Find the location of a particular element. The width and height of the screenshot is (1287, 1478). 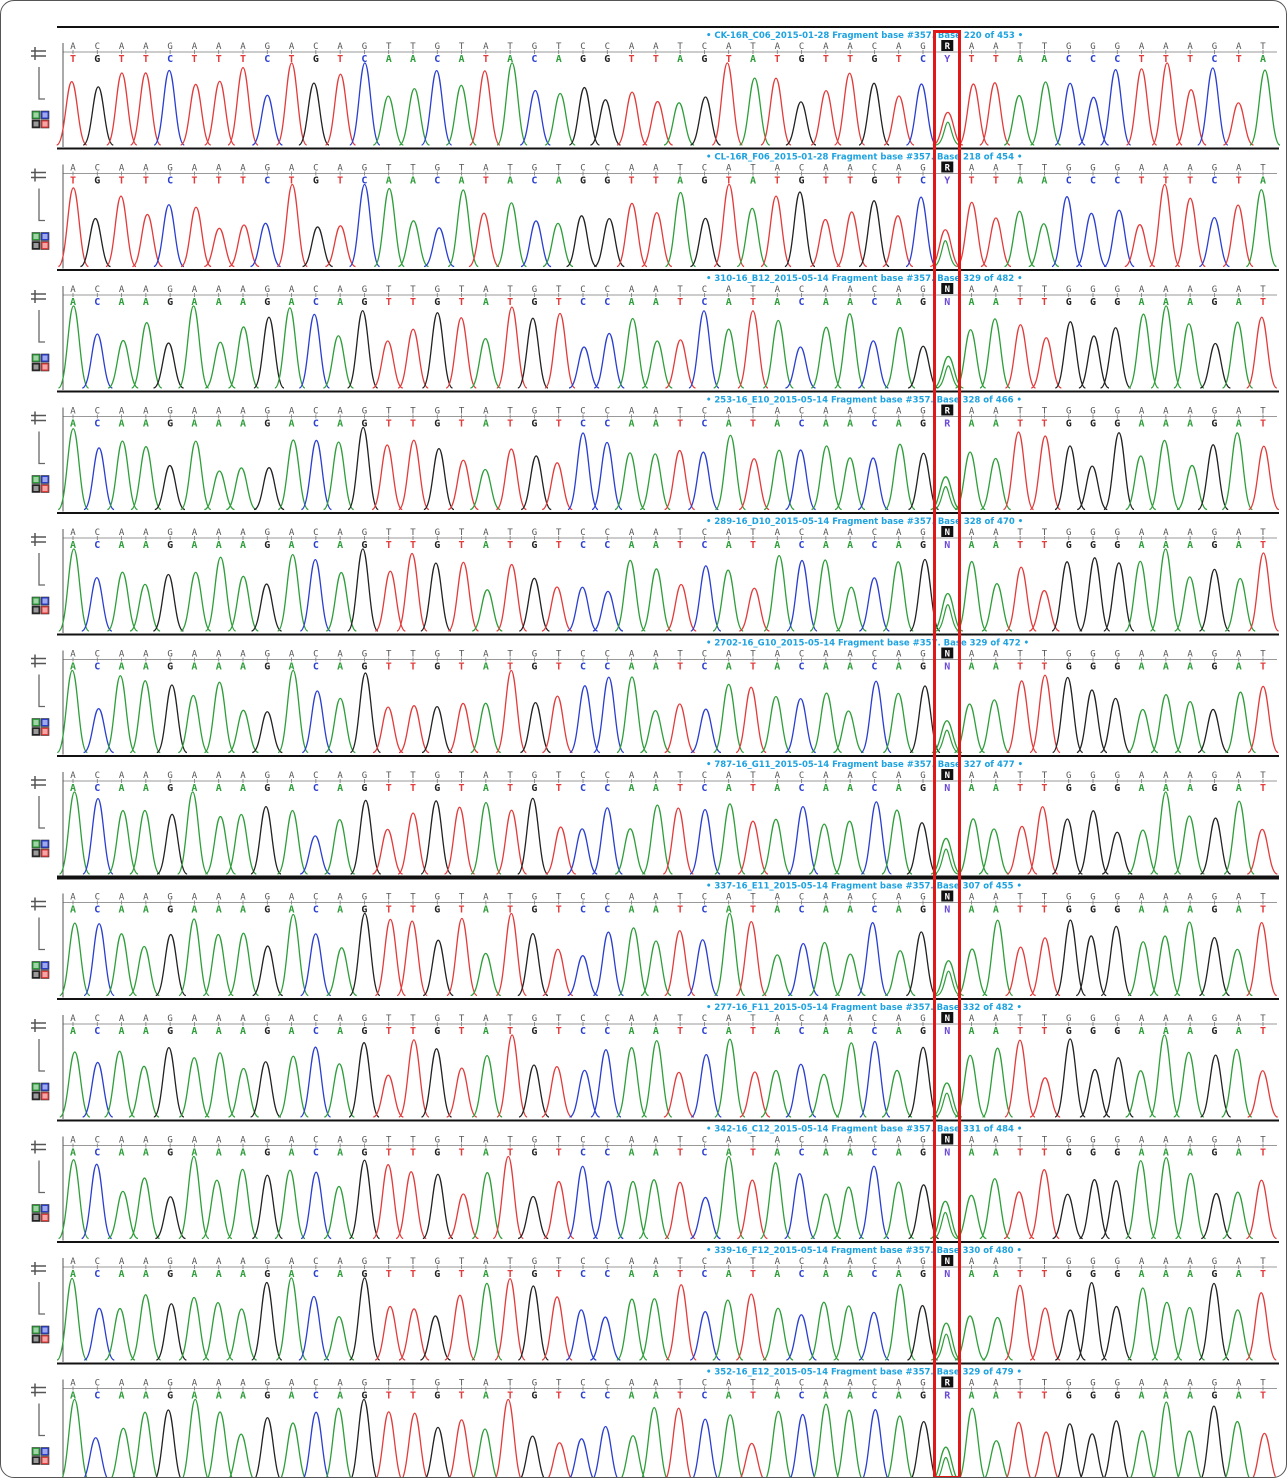

trace-peaks is located at coordinates (667, 225).